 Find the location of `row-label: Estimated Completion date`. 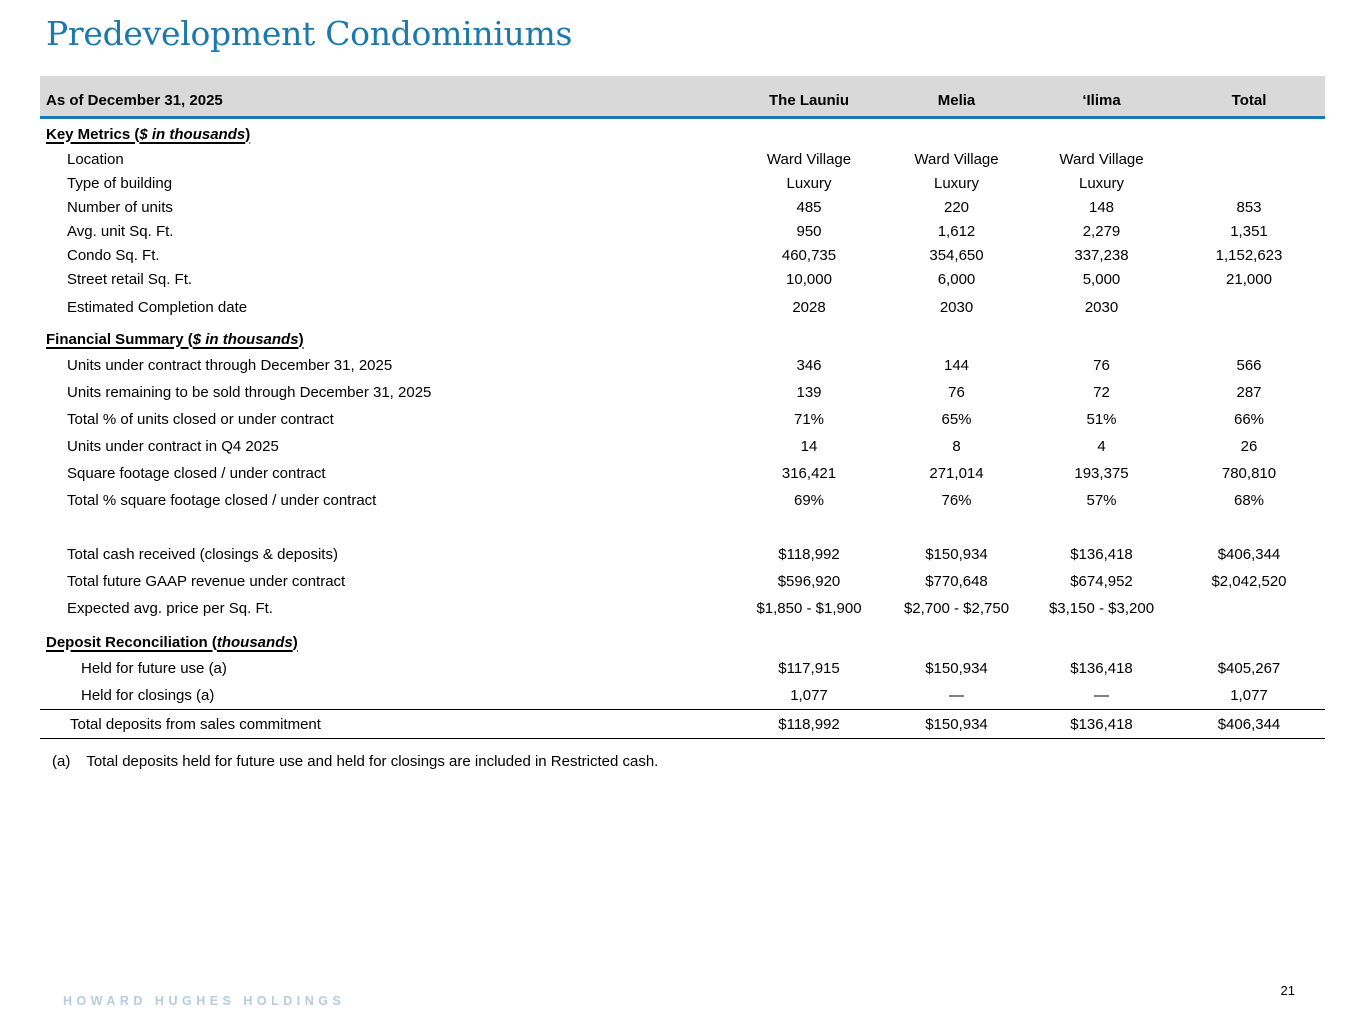

row-label: Estimated Completion date is located at coordinates (157, 307).